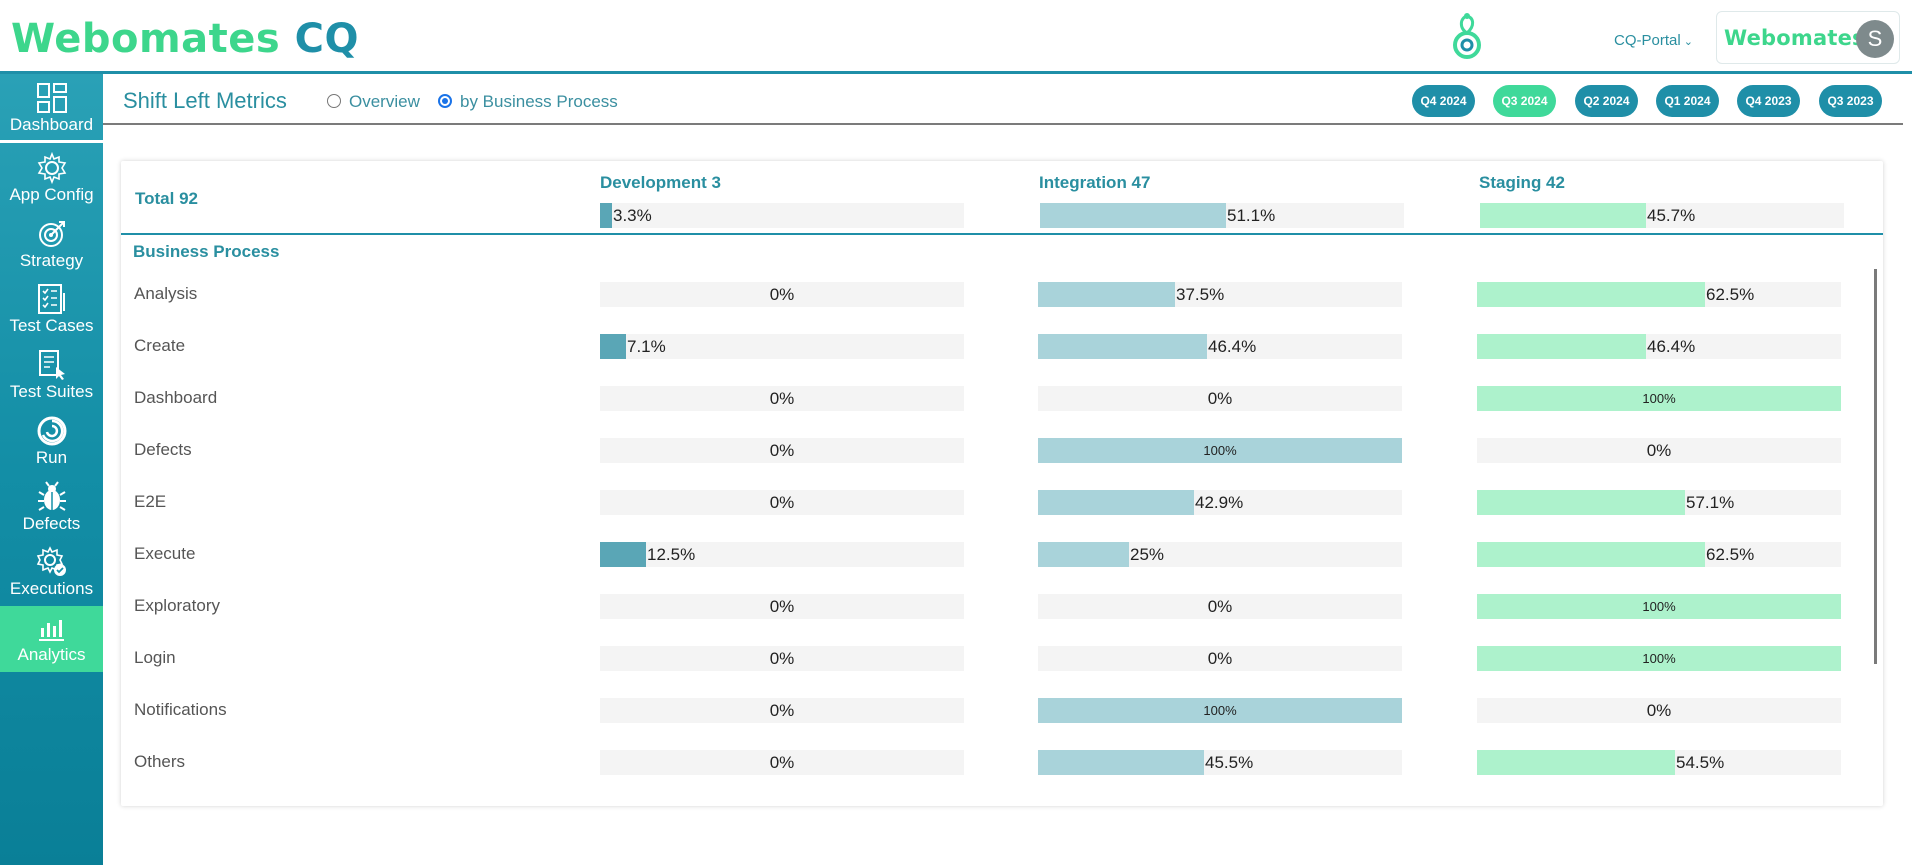 The height and width of the screenshot is (865, 1912). What do you see at coordinates (1524, 101) in the screenshot?
I see `quarter-button-q3-2024: Q3 2024` at bounding box center [1524, 101].